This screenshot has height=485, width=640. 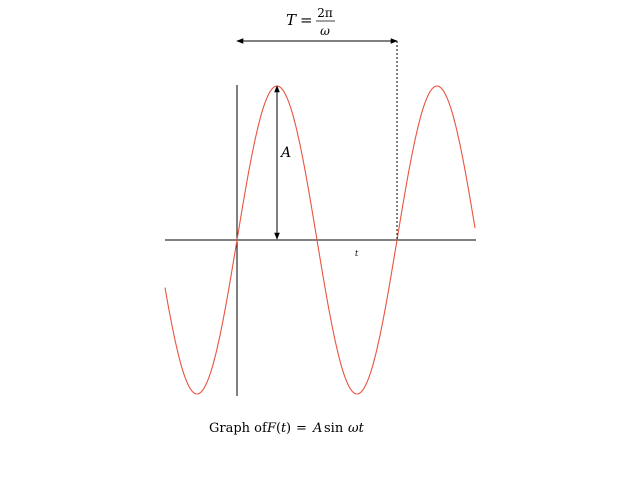 What do you see at coordinates (285, 153) in the screenshot?
I see `amplitude-label: A` at bounding box center [285, 153].